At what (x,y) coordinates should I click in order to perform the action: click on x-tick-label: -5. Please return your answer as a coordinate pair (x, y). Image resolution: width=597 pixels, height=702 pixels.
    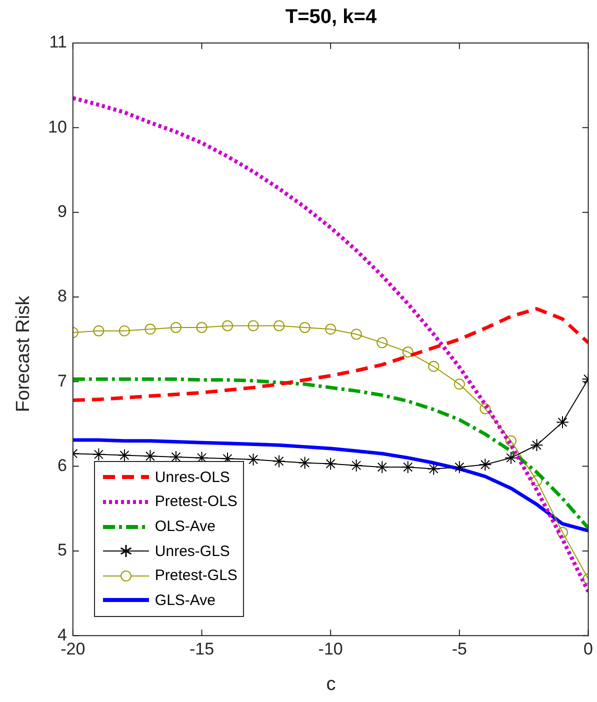
    Looking at the image, I should click on (459, 648).